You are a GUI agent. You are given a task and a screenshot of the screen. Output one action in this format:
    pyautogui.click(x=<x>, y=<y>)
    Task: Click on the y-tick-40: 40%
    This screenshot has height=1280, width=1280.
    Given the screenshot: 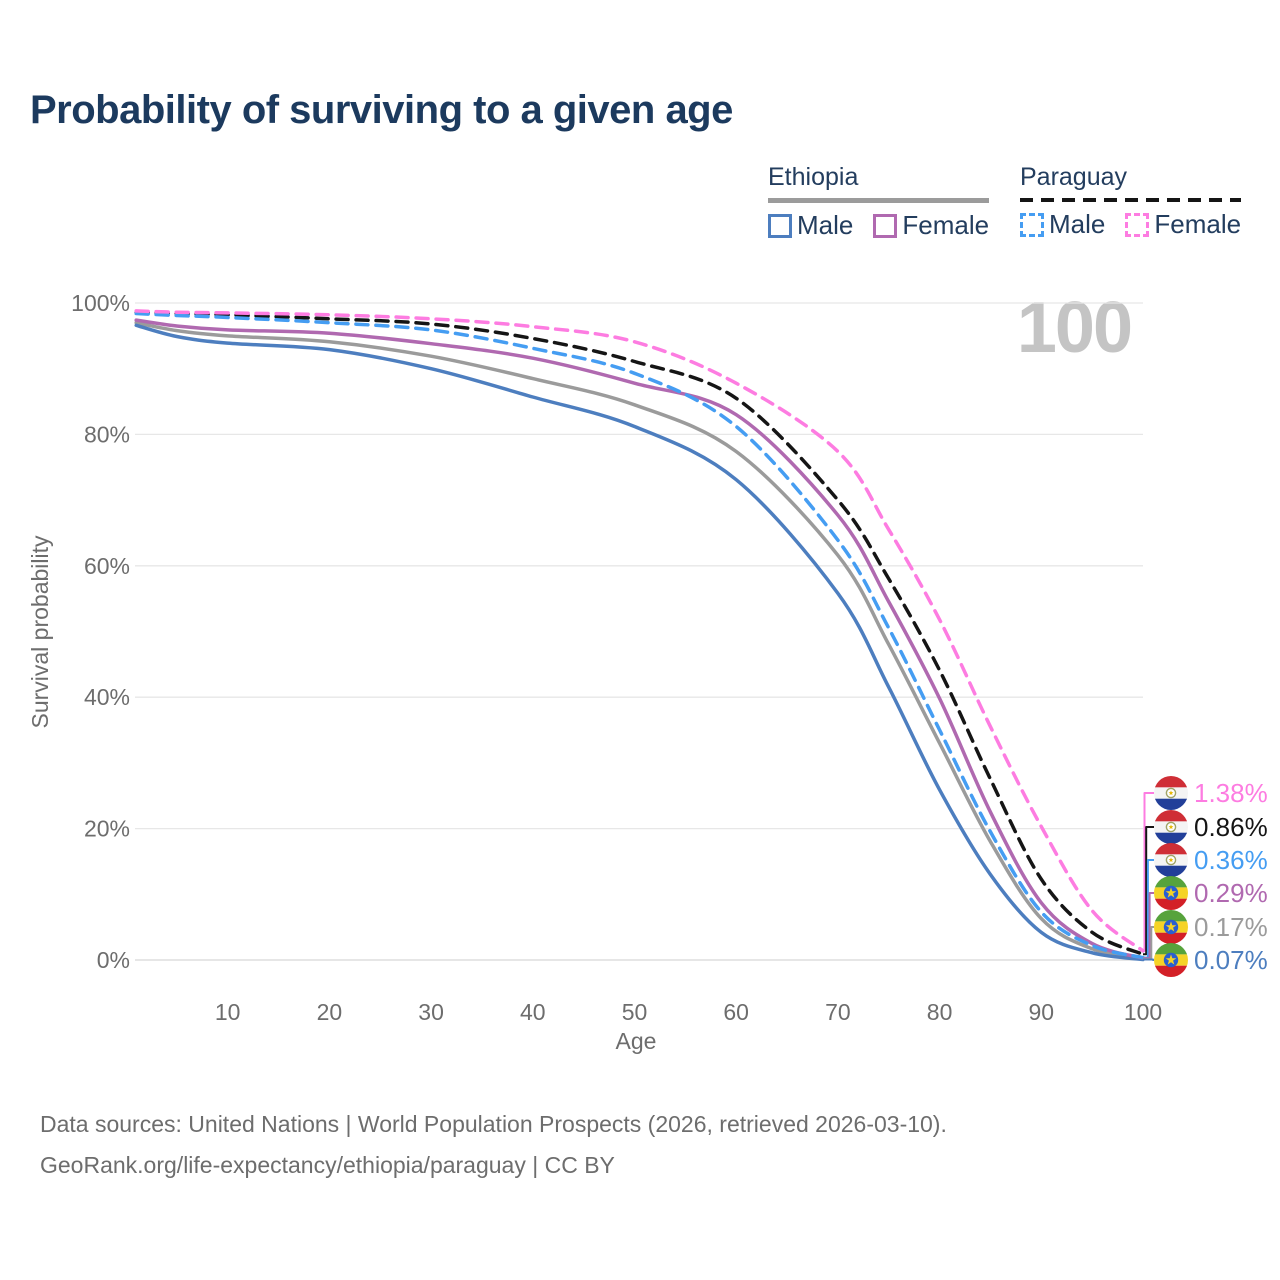 What is the action you would take?
    pyautogui.click(x=107, y=697)
    